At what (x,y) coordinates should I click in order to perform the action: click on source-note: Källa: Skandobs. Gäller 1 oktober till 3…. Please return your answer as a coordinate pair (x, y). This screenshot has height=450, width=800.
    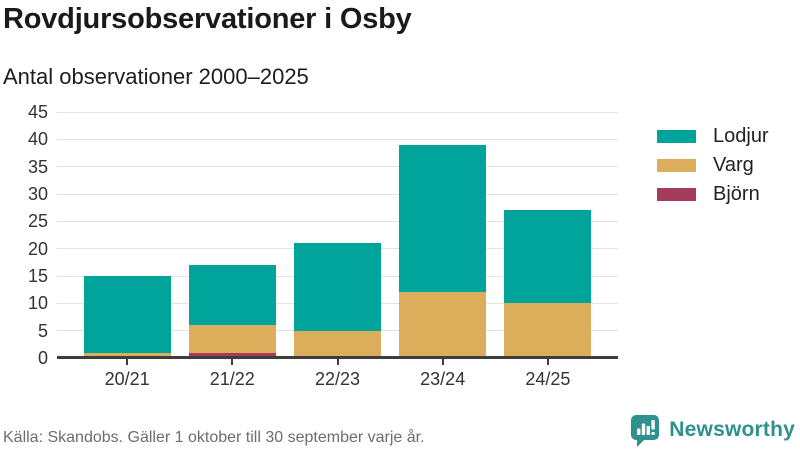
    Looking at the image, I should click on (214, 437).